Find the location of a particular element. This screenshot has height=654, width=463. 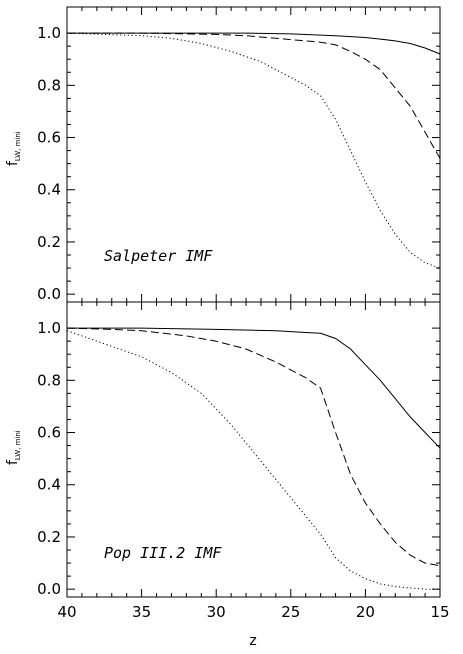

xtick-label: 35 is located at coordinates (141, 612).